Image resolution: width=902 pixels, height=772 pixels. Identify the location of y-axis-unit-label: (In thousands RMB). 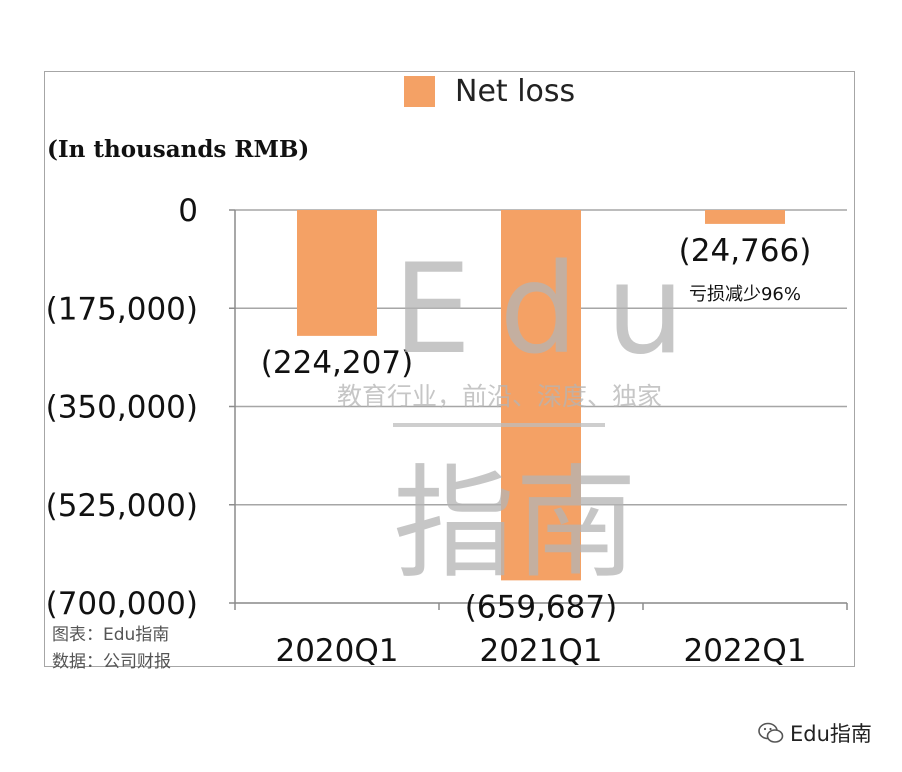
(178, 149).